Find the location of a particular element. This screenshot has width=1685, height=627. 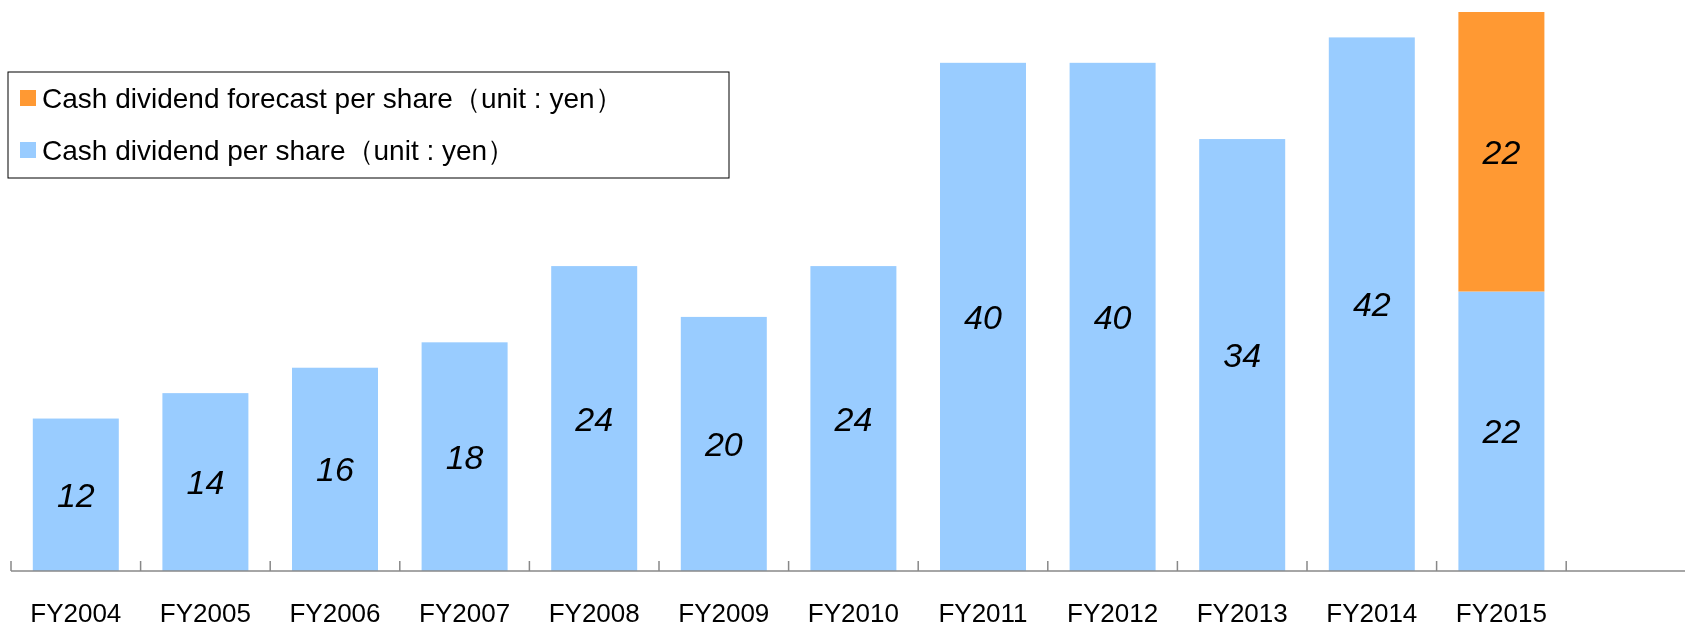

data-label: 20 is located at coordinates (723, 443).